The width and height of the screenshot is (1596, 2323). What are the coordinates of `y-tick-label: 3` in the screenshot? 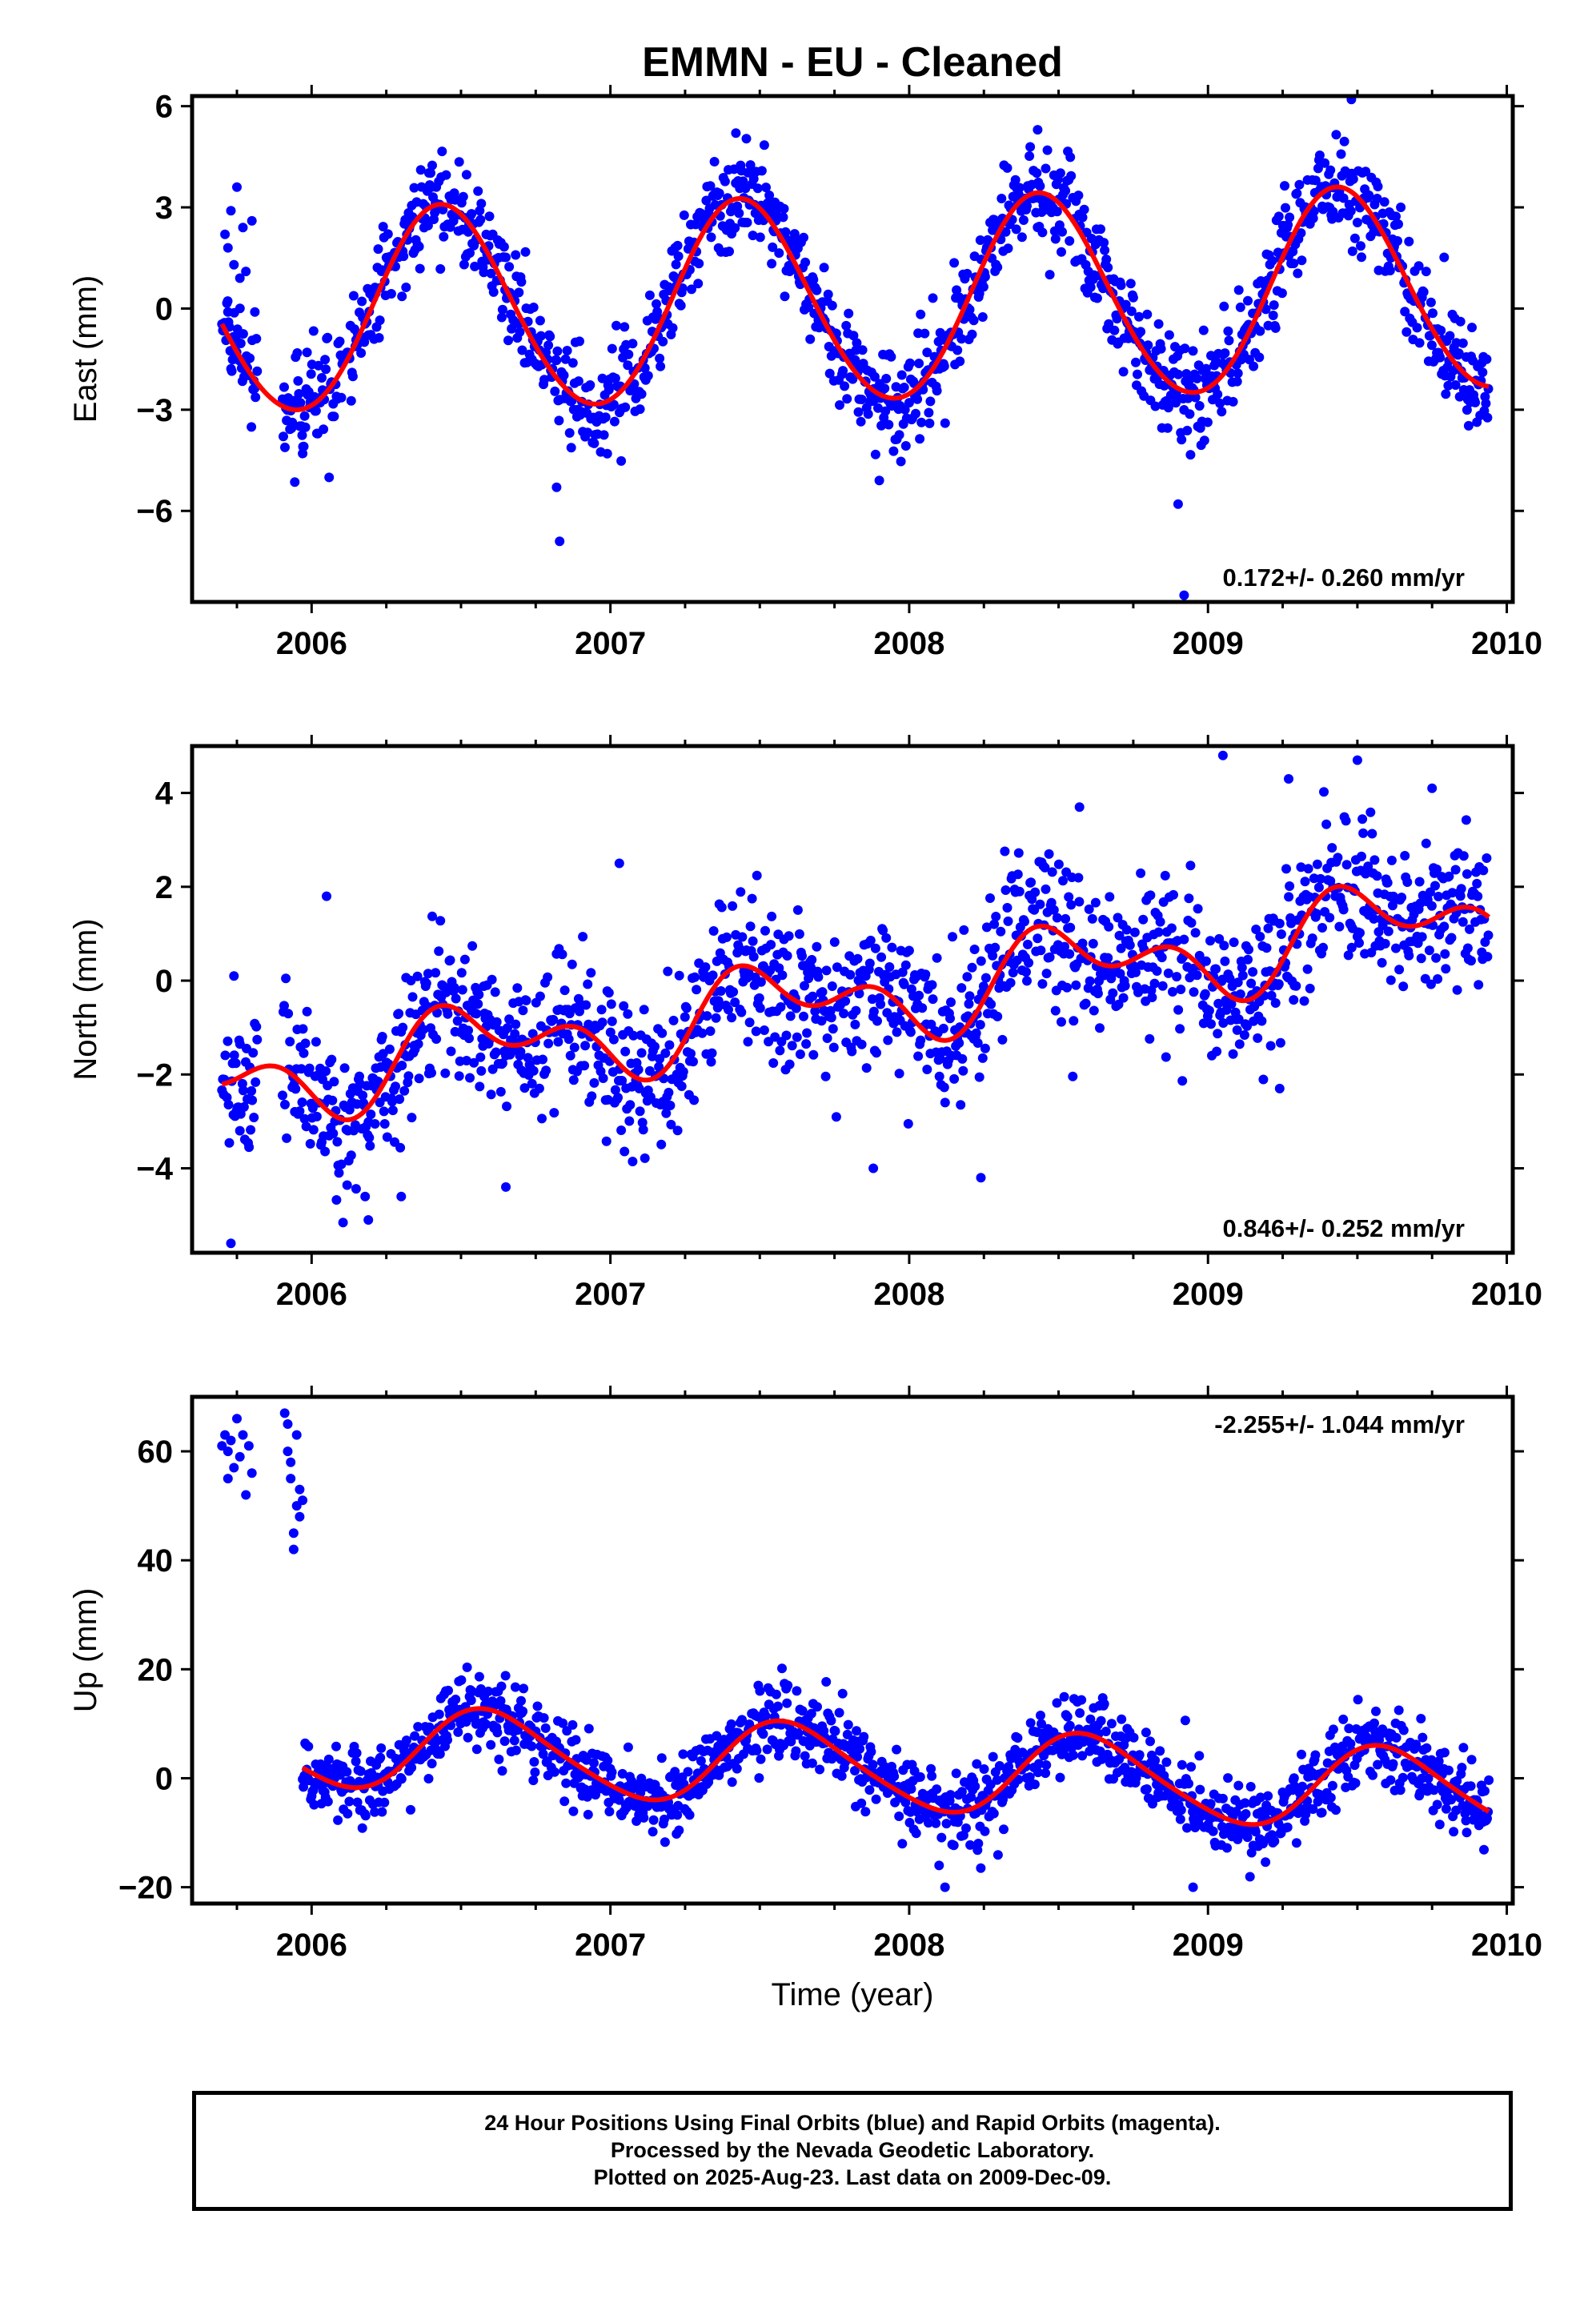 It's located at (164, 209).